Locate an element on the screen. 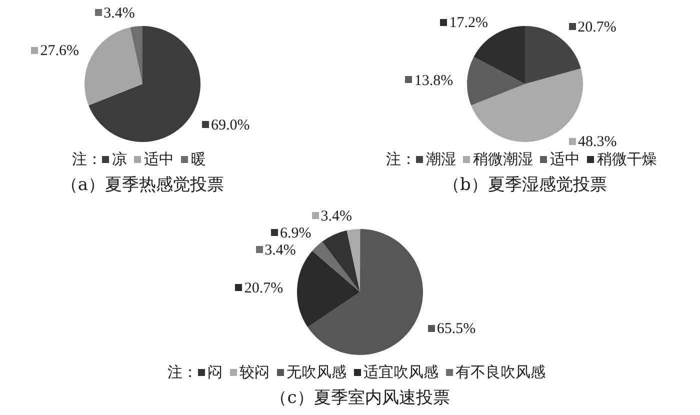 The image size is (700, 415). legend-label: 有不良吹风感 is located at coordinates (501, 372).